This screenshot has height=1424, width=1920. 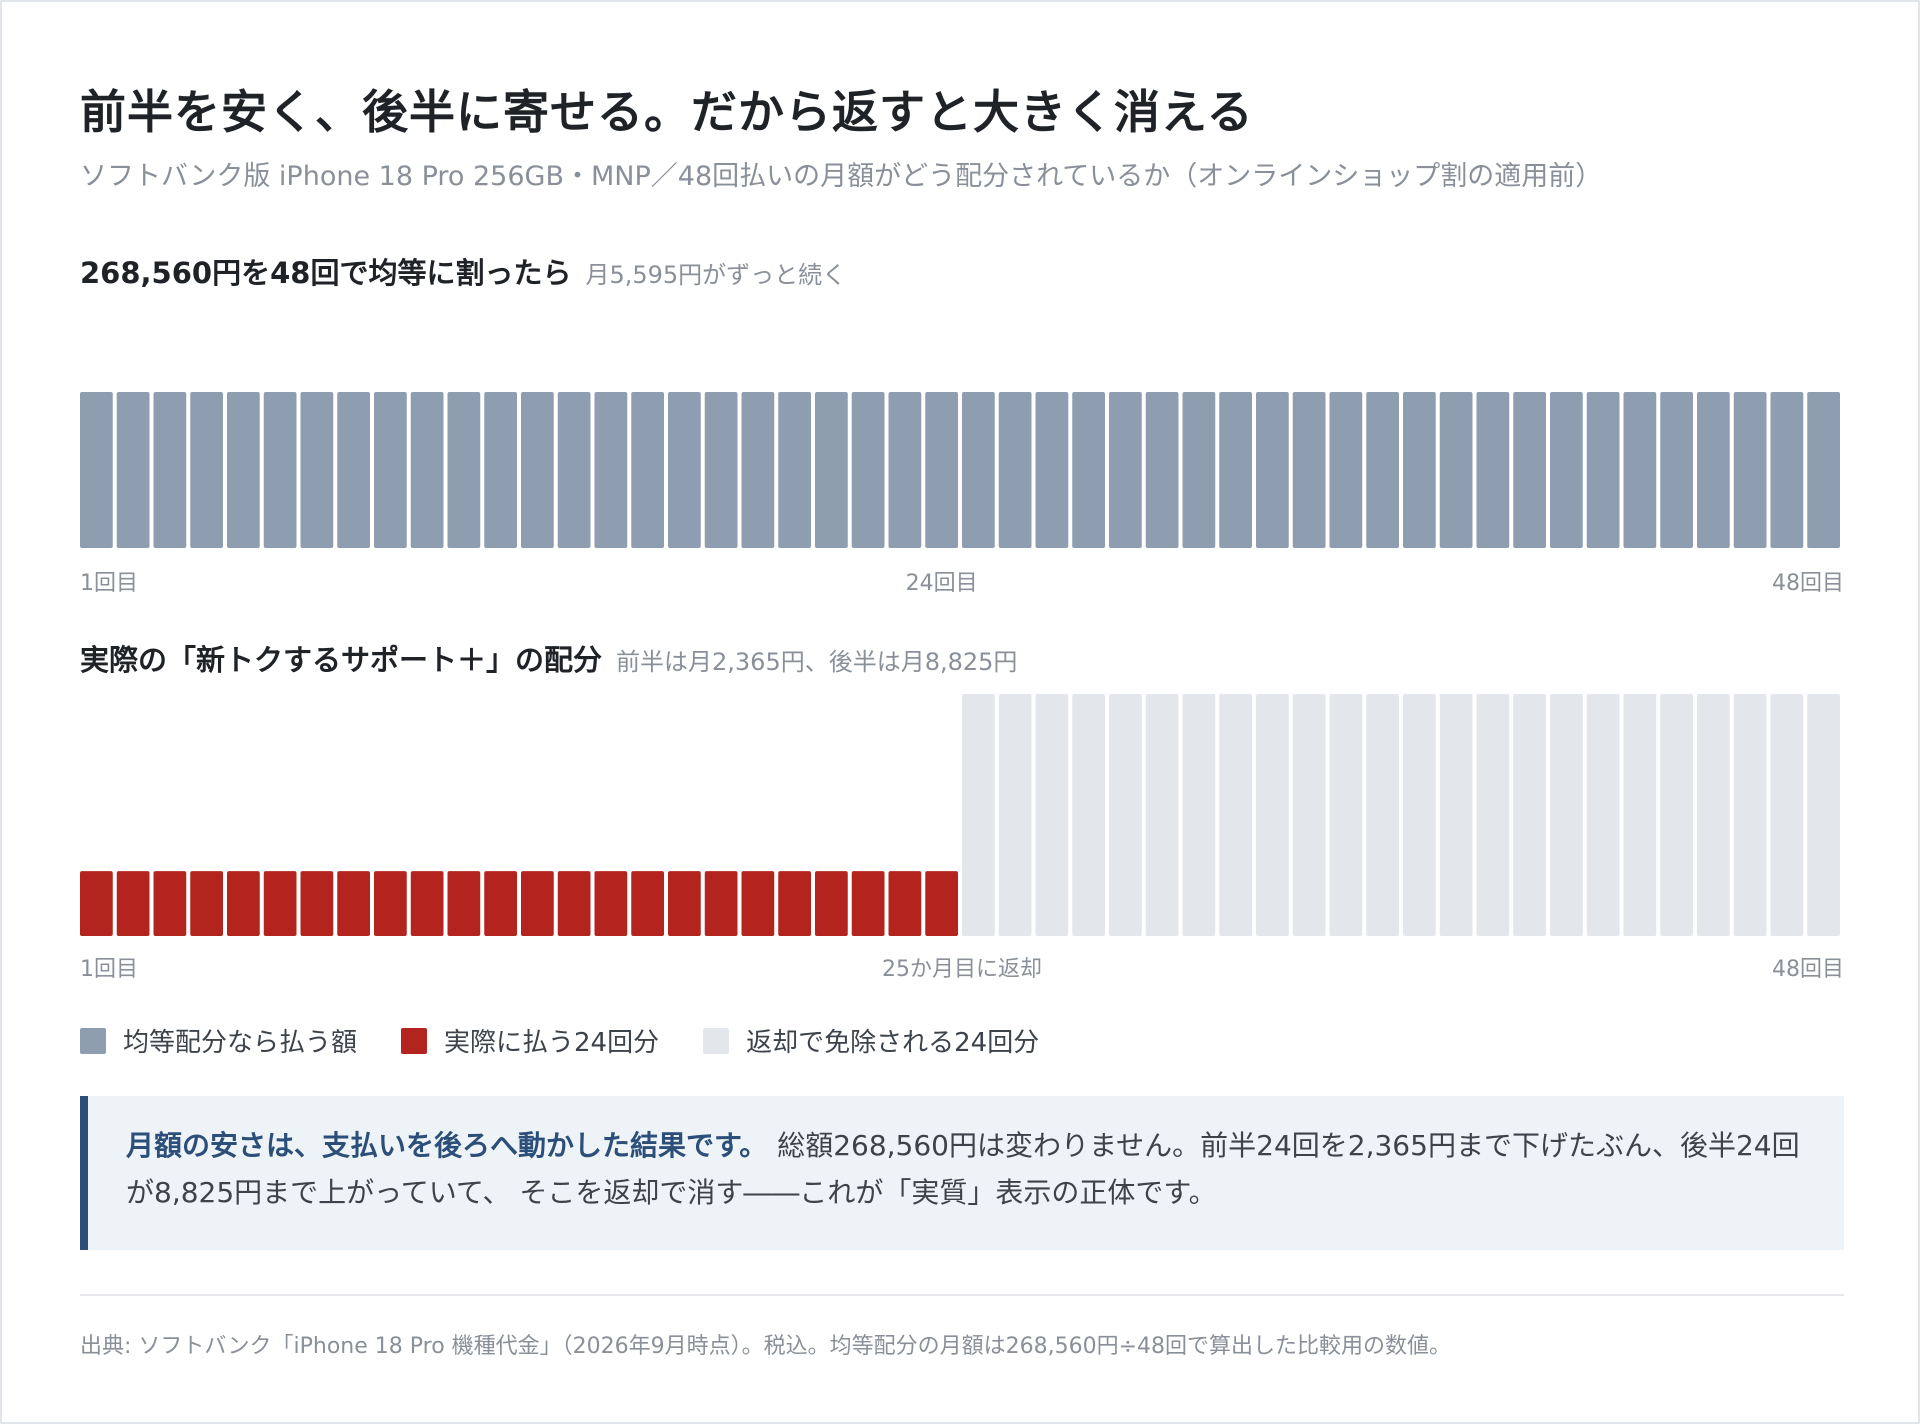 I want to click on chart1-x-start-label: 1回目, so click(x=109, y=583).